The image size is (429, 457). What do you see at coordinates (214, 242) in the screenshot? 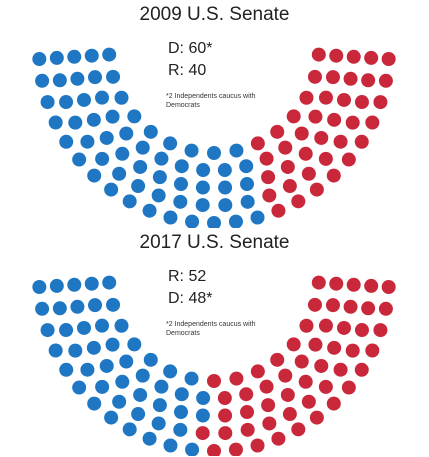
I see `chart-title: 2017 U.S. Senate` at bounding box center [214, 242].